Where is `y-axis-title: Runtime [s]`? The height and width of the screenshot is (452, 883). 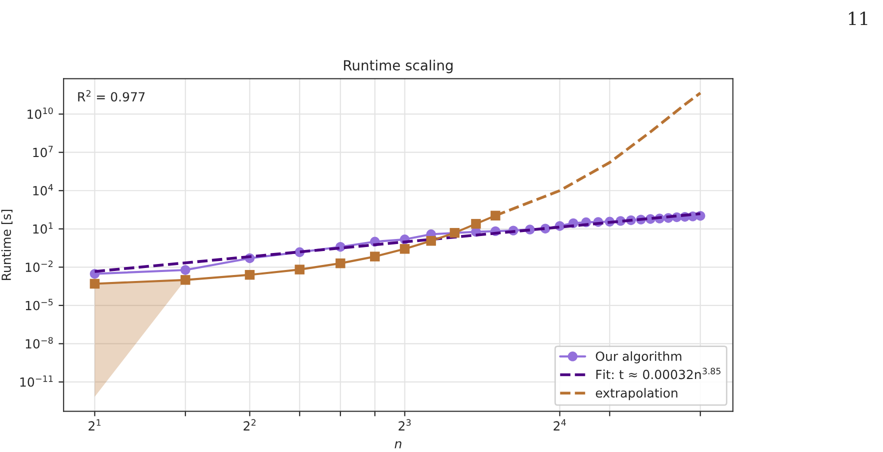 y-axis-title: Runtime [s] is located at coordinates (6, 245).